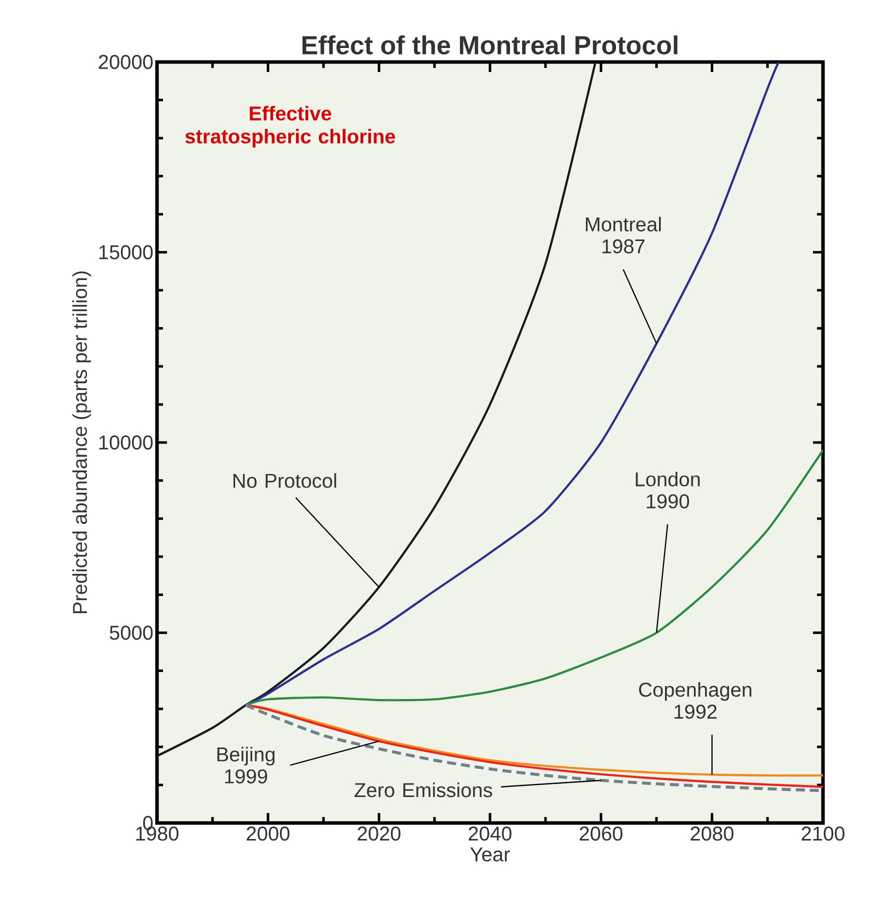 This screenshot has height=904, width=871. Describe the element at coordinates (668, 490) in the screenshot. I see `annotation: London 1990` at that location.